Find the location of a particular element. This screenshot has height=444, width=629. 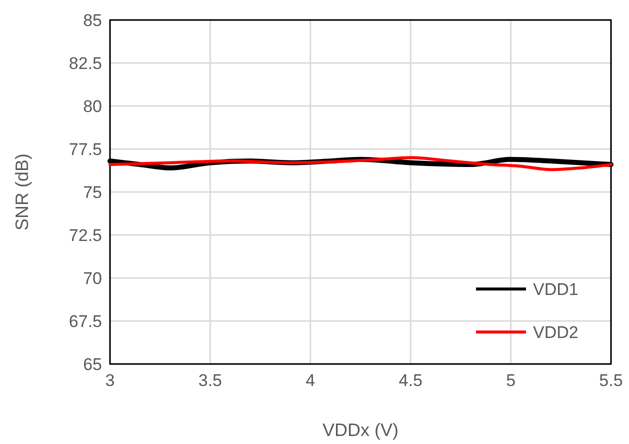

x-axis-title: VDDx (V) is located at coordinates (360, 430).